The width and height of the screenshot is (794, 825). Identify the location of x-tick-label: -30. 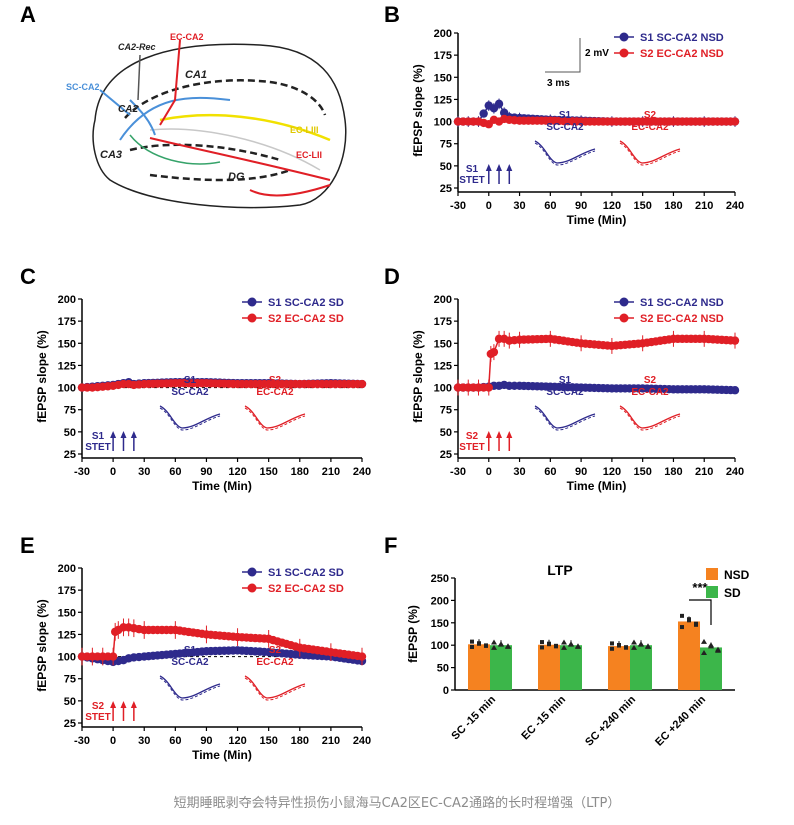
(82, 472).